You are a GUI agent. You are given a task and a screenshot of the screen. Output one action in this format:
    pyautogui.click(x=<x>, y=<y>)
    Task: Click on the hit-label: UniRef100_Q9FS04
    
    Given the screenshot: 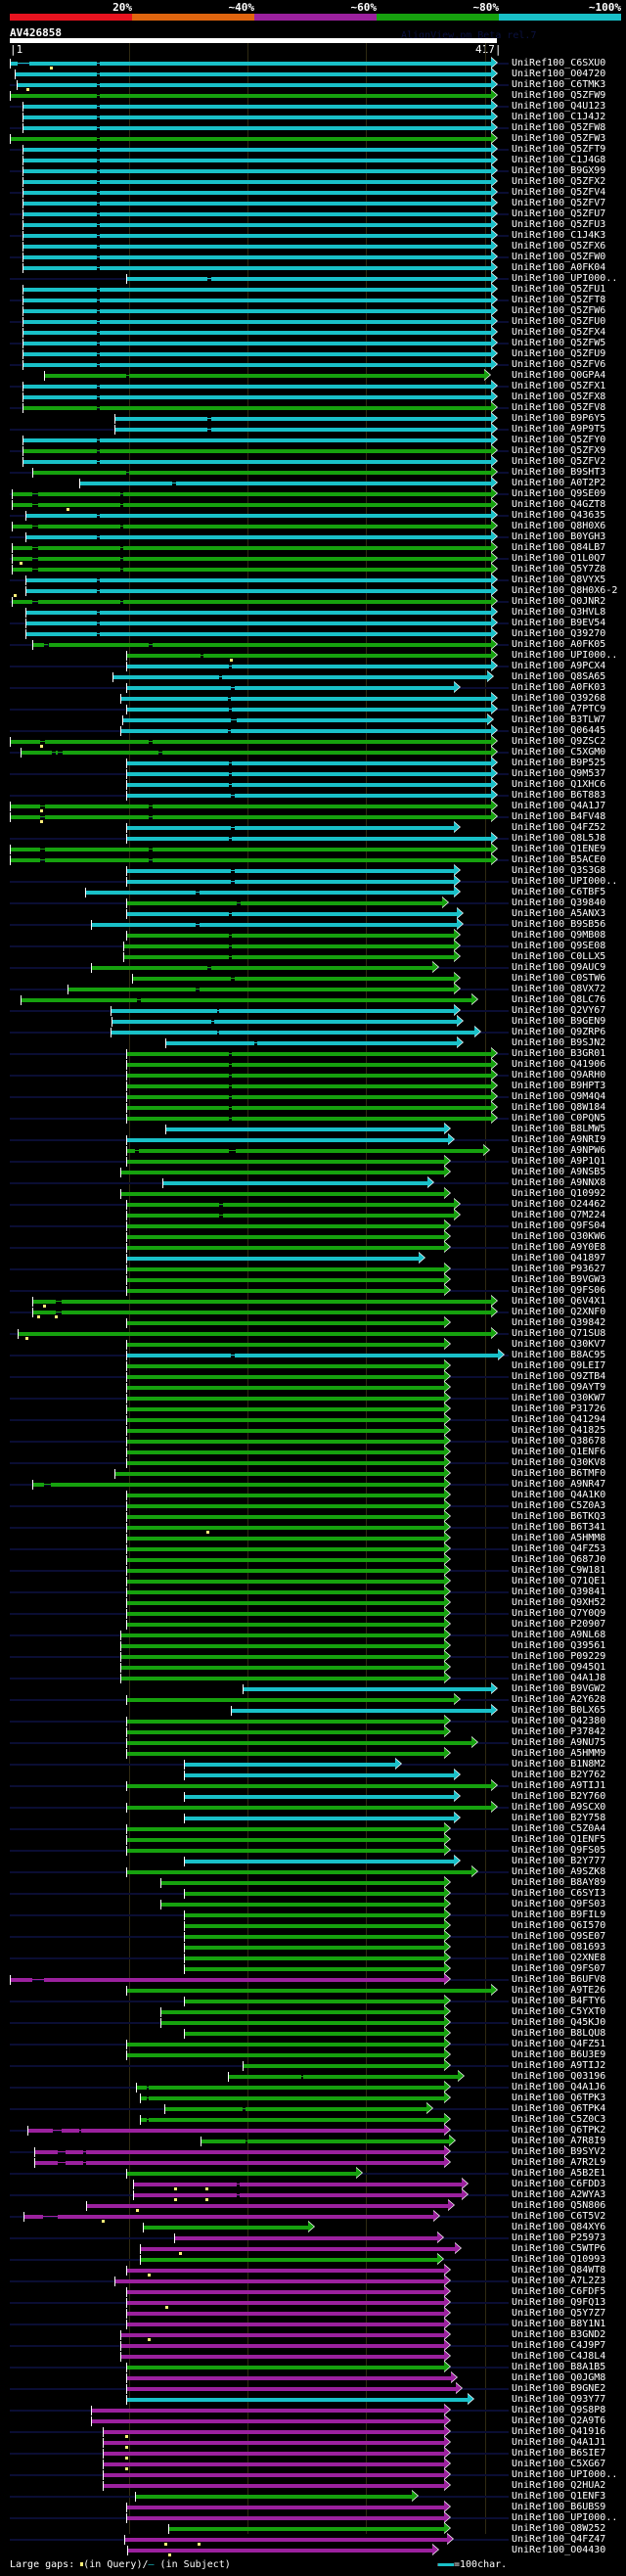 What is the action you would take?
    pyautogui.click(x=559, y=1225)
    